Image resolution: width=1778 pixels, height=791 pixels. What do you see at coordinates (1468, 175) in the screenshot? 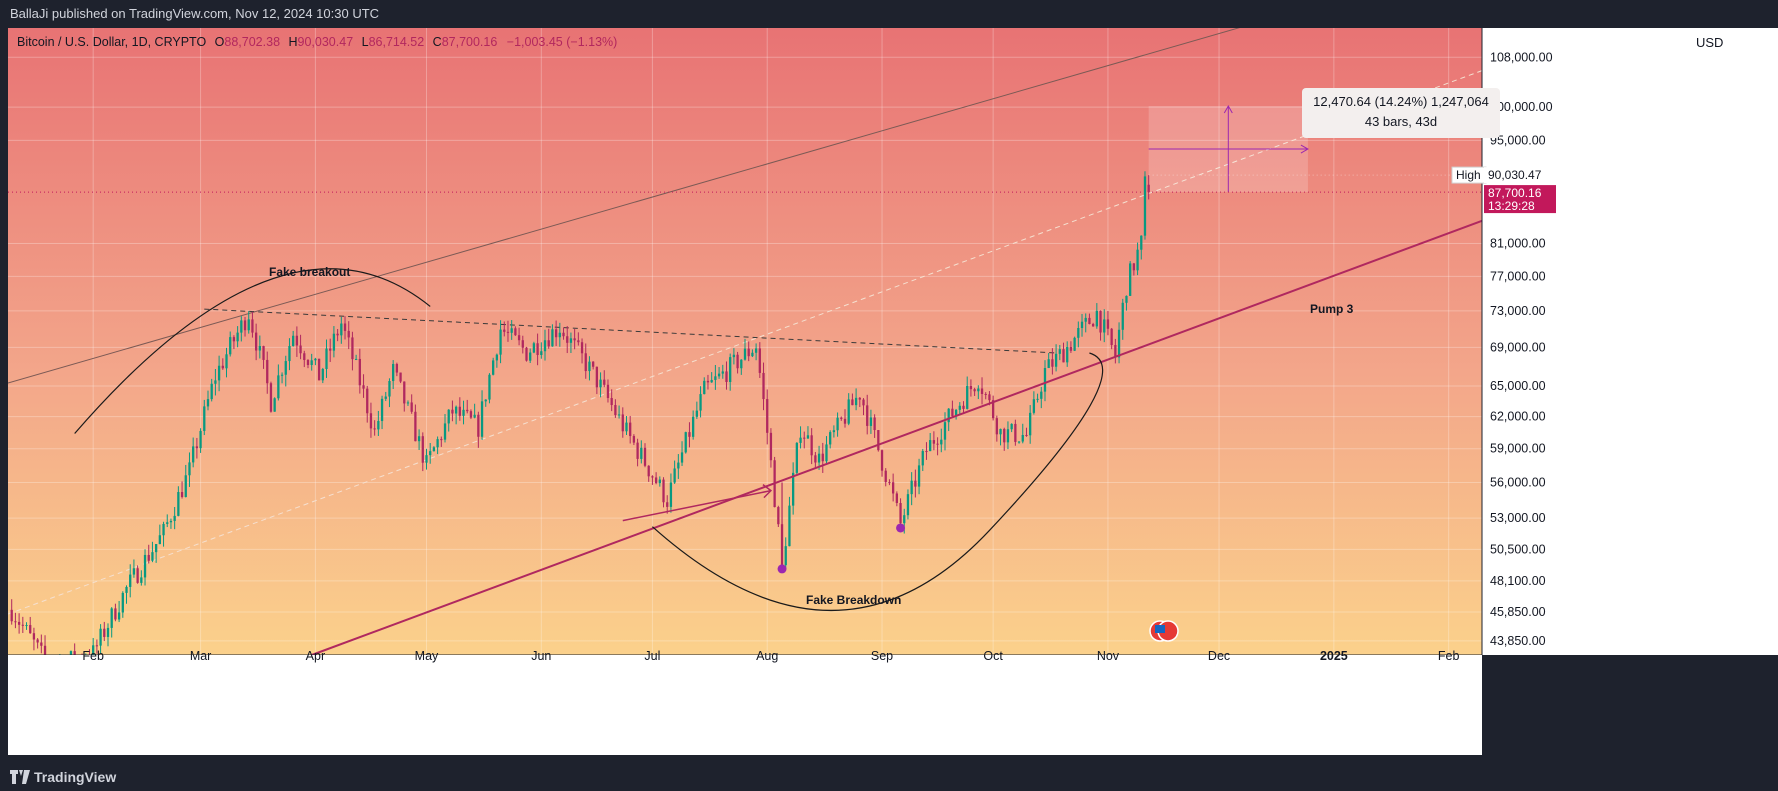
I see `high-tag-label: High` at bounding box center [1468, 175].